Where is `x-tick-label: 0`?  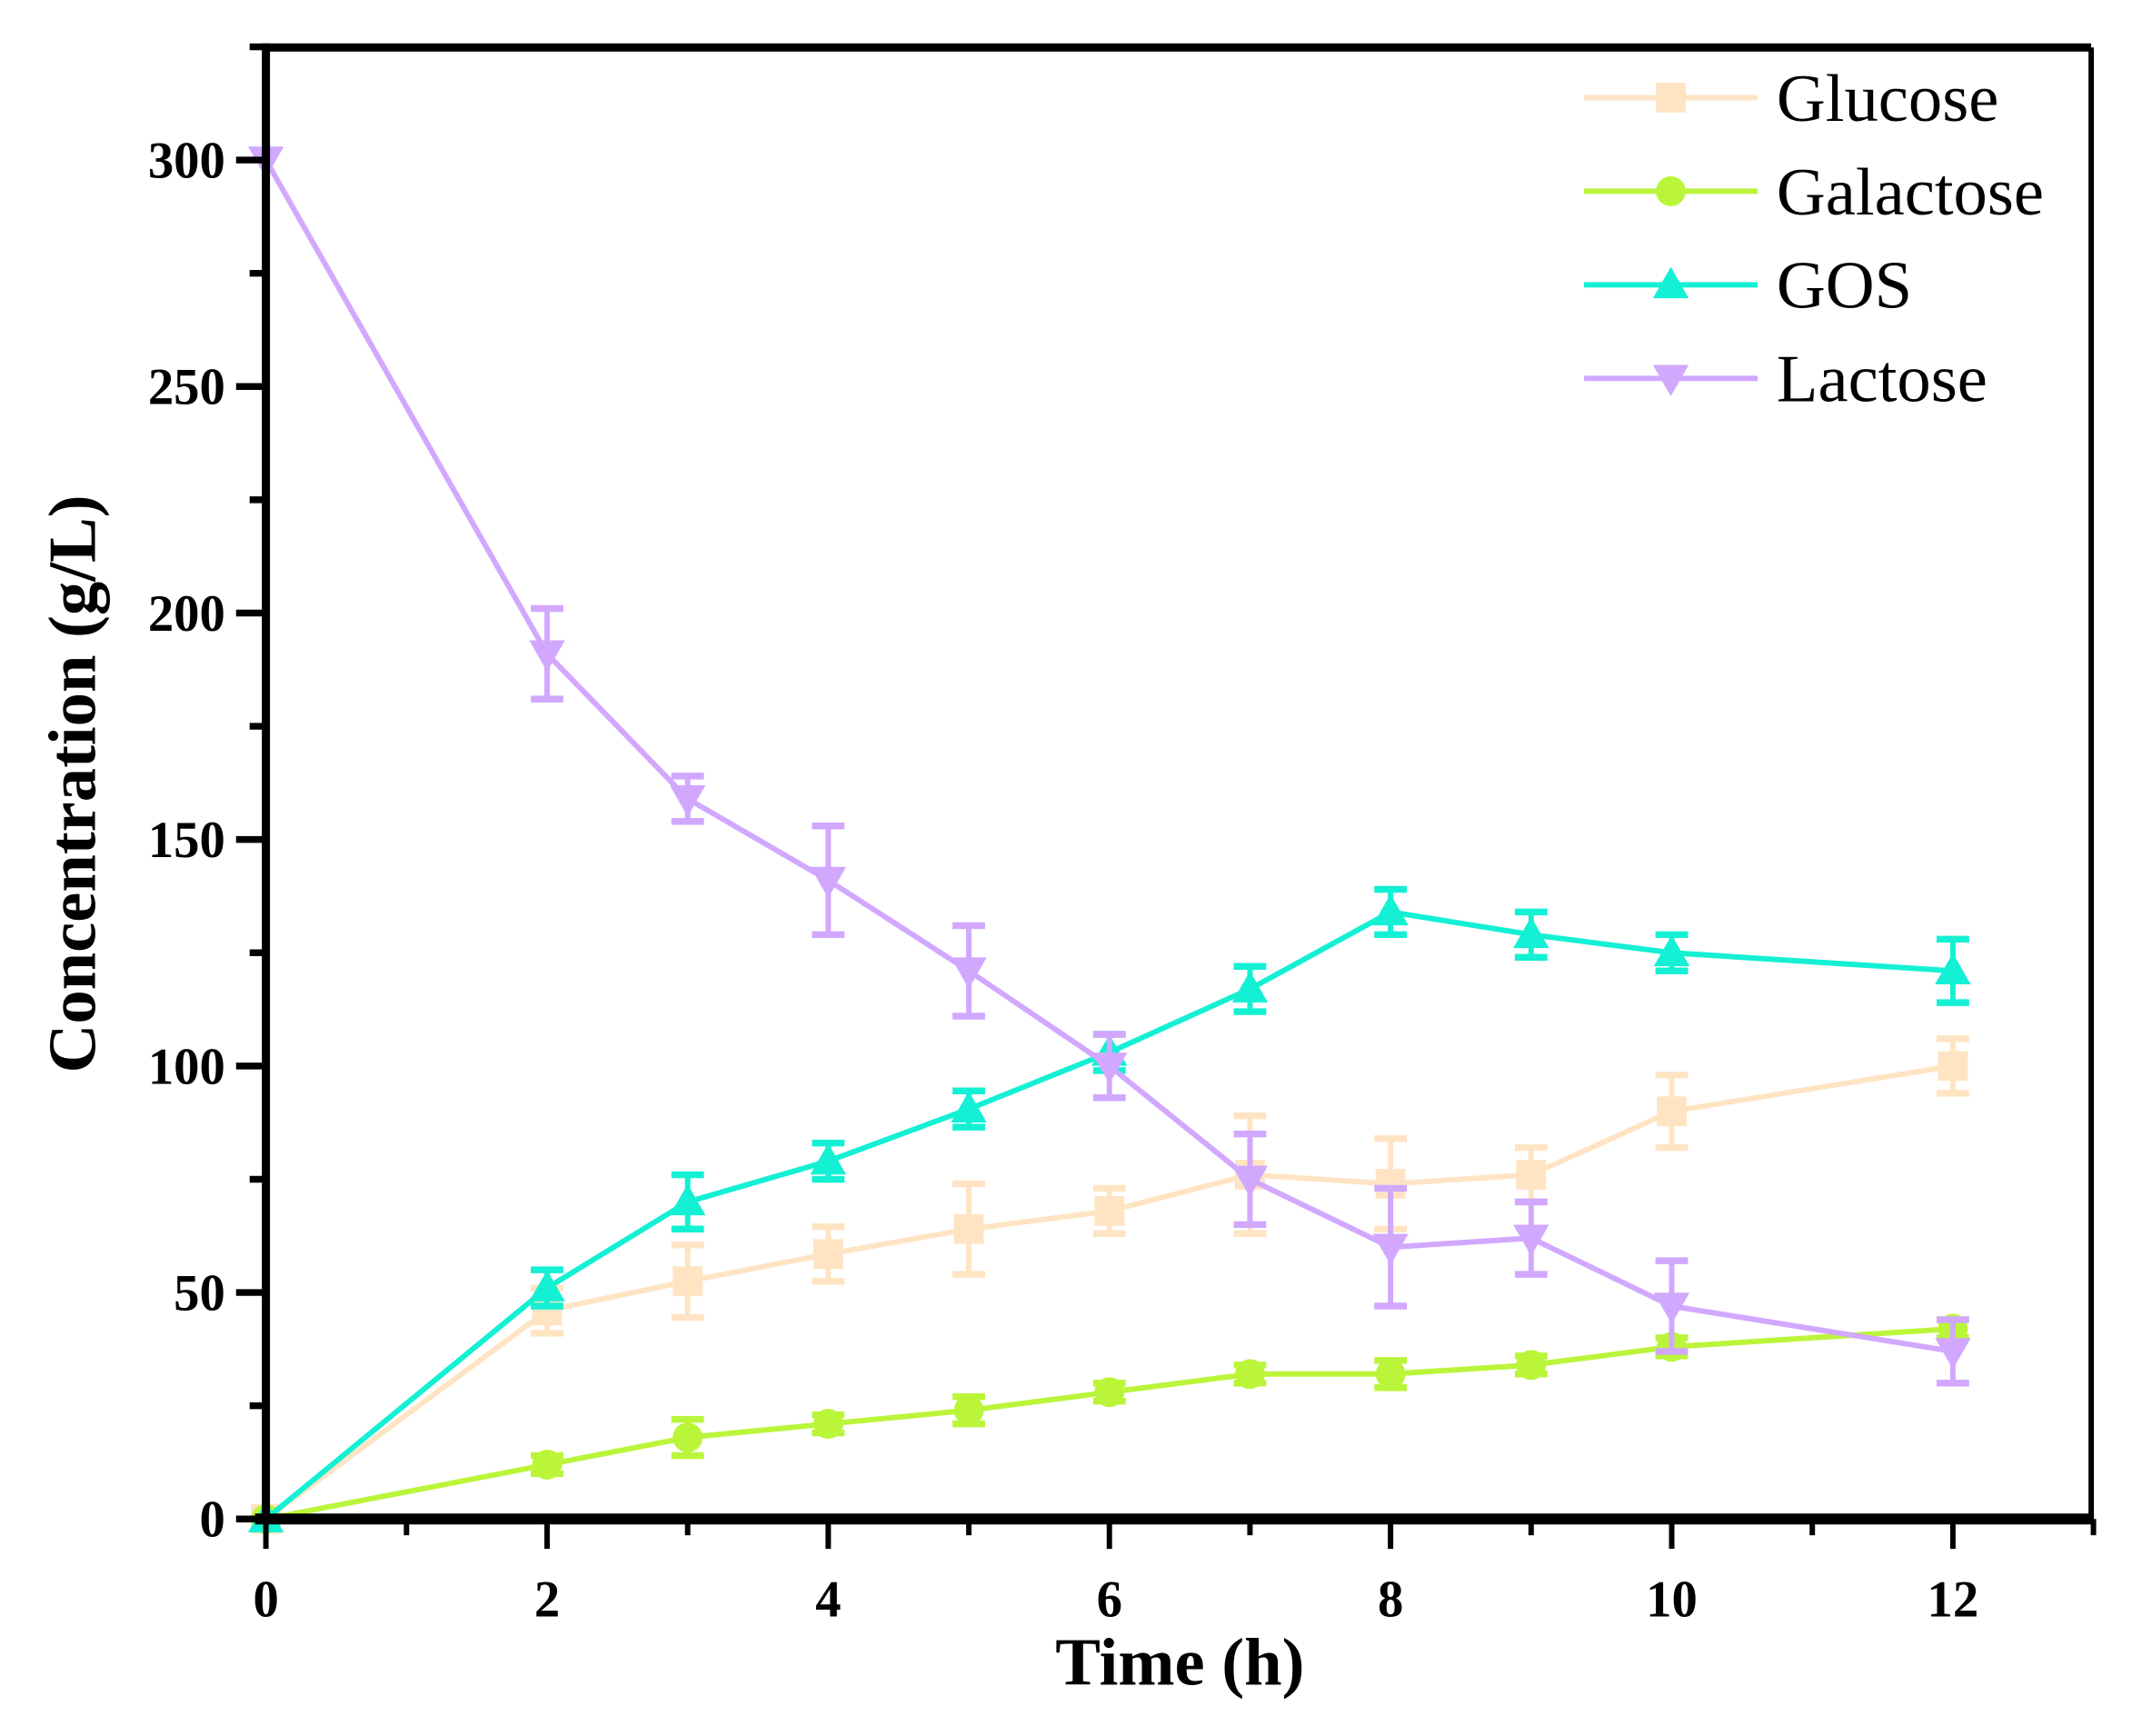
x-tick-label: 0 is located at coordinates (265, 1600).